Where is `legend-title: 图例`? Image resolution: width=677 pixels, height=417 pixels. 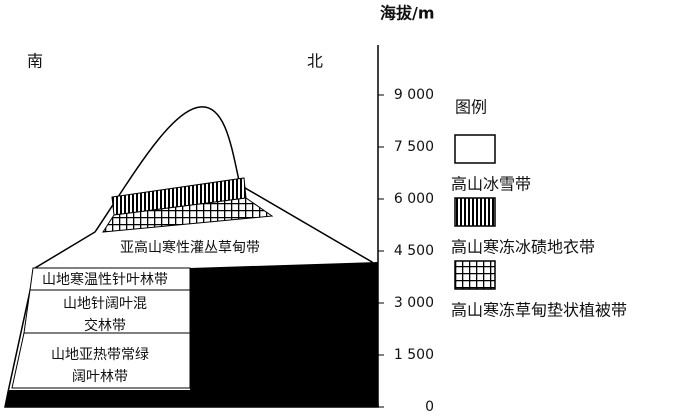 legend-title: 图例 is located at coordinates (471, 107).